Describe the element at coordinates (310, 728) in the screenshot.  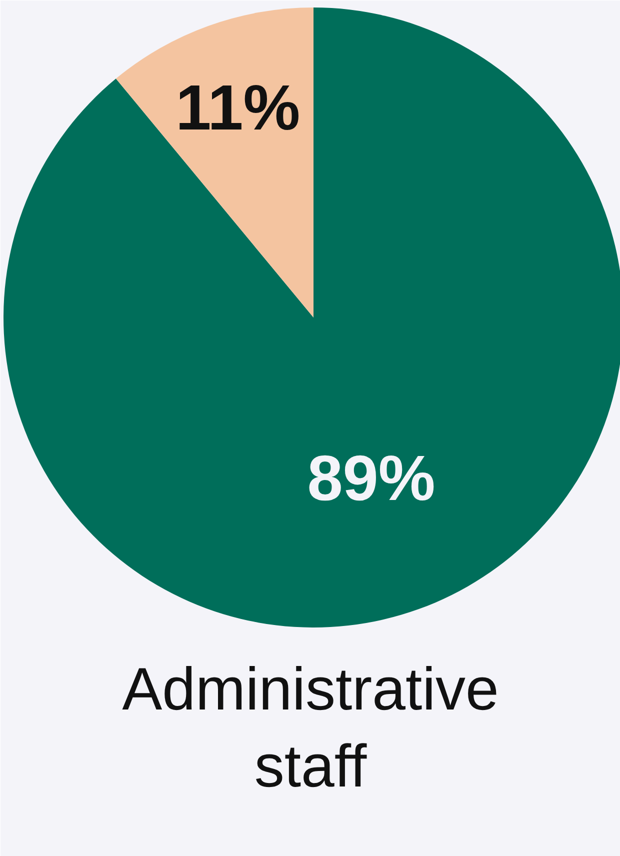
I see `text: Administrative staff` at that location.